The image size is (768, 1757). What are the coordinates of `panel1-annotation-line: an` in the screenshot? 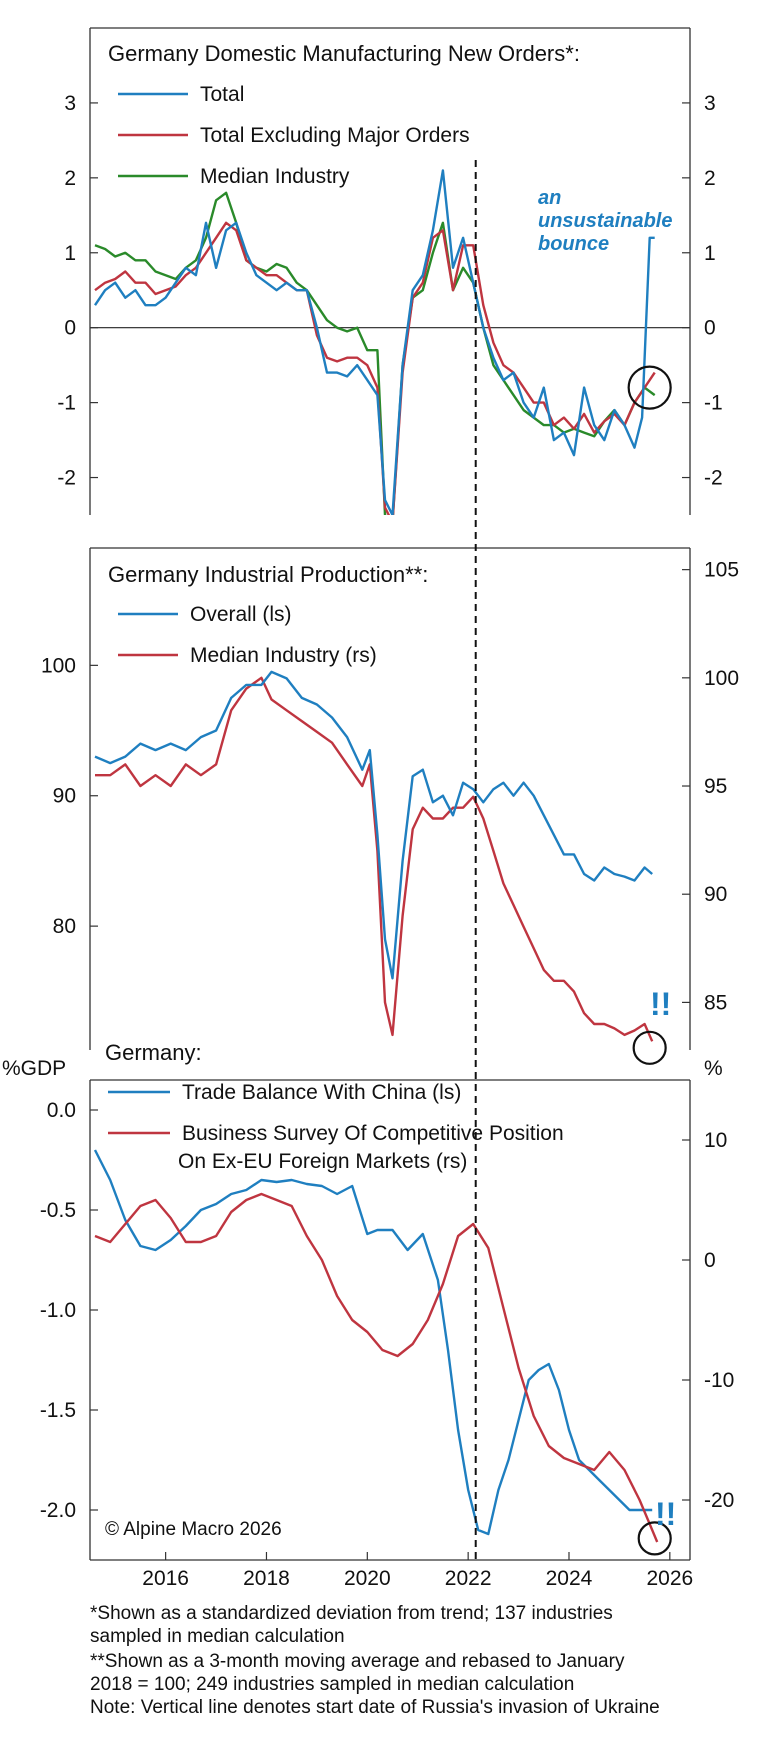 It's located at (549, 198).